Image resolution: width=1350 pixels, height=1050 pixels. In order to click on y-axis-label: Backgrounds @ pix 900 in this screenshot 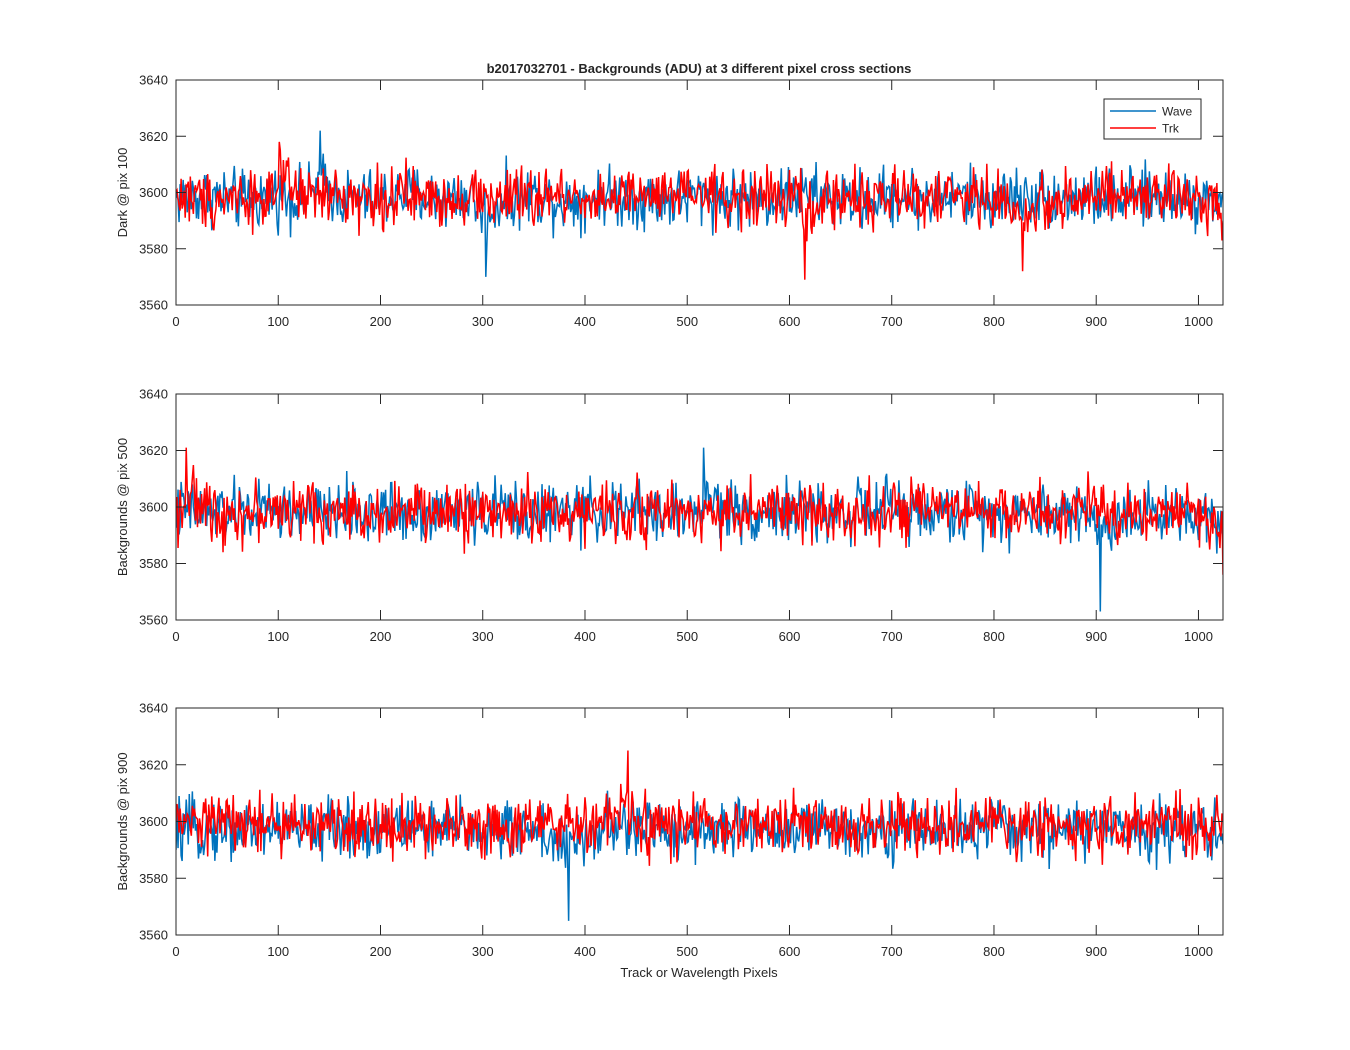, I will do `click(122, 821)`.